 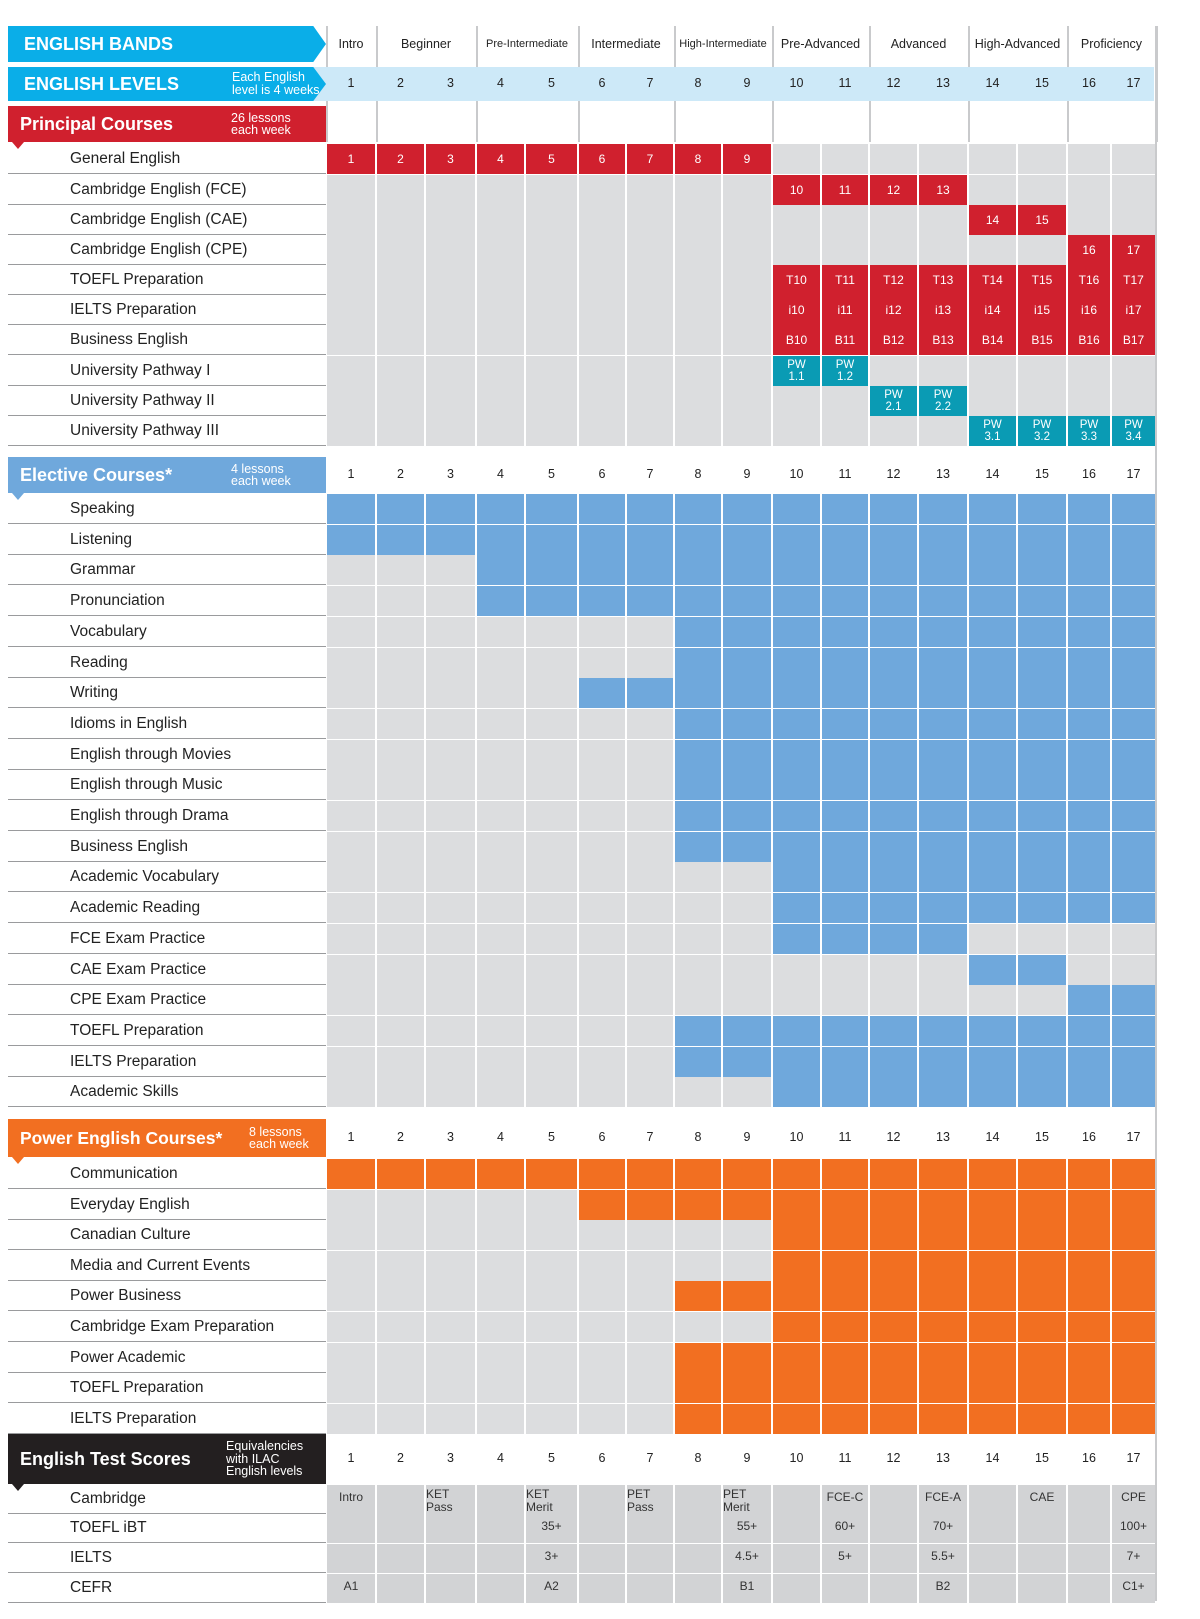 What do you see at coordinates (698, 83) in the screenshot?
I see `level-number: 8` at bounding box center [698, 83].